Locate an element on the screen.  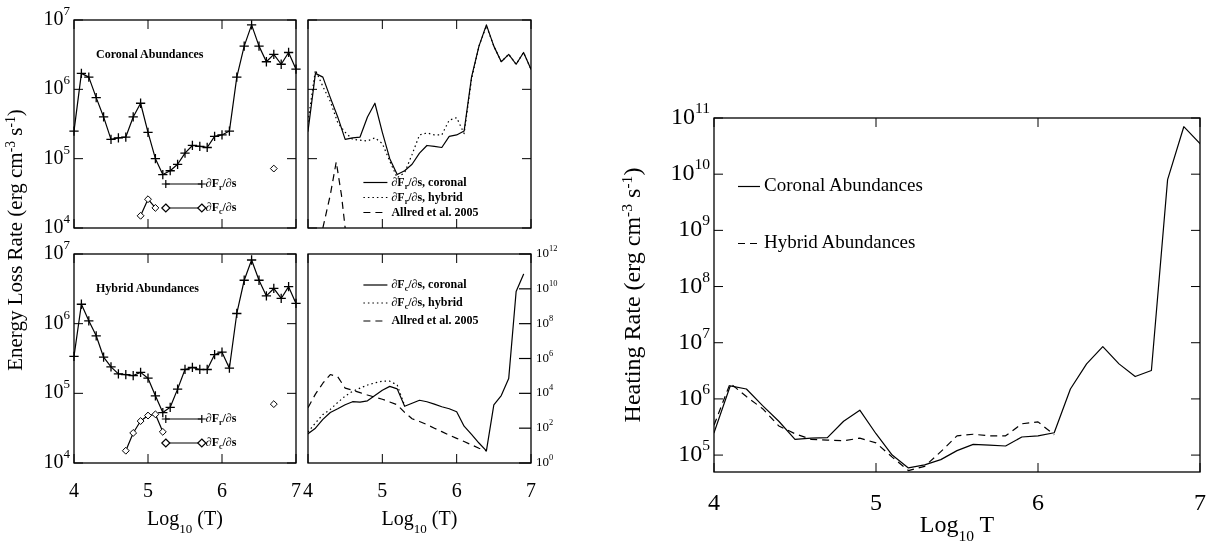
text: 10$^{2}$ is located at coordinates (545, 426).